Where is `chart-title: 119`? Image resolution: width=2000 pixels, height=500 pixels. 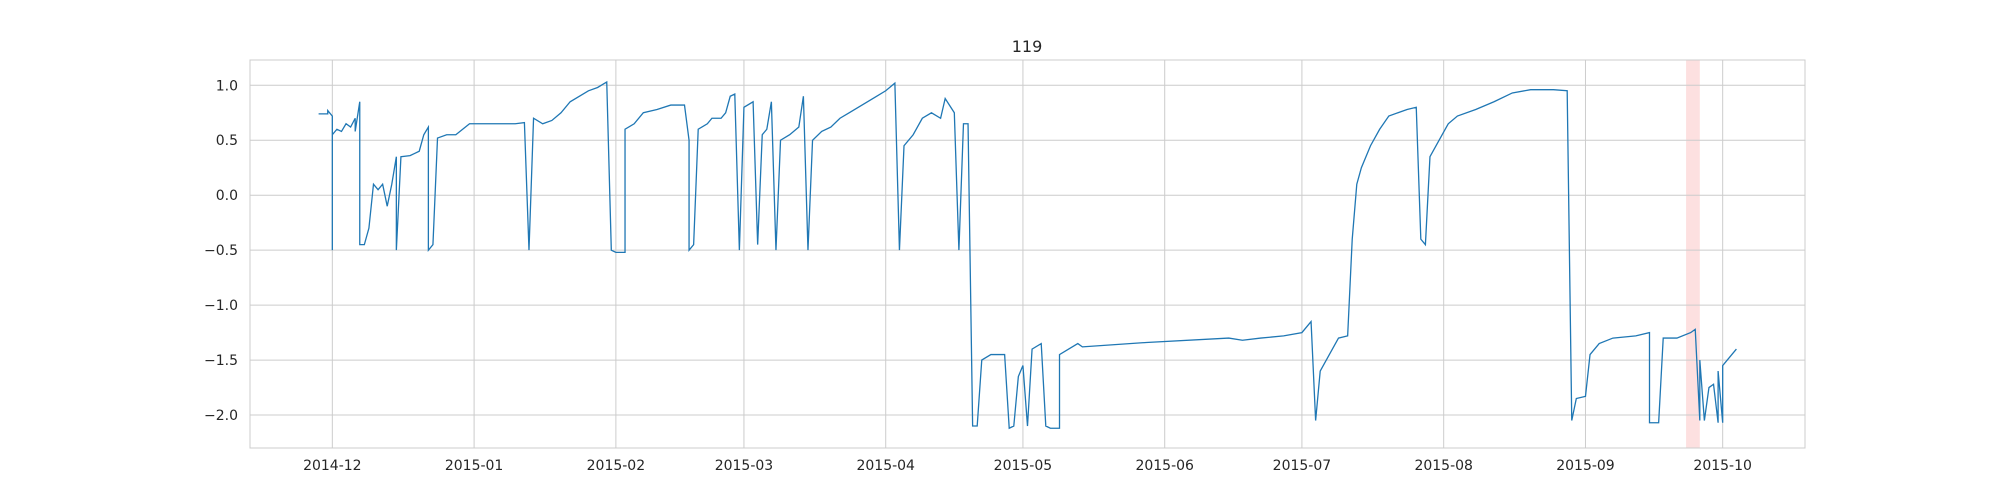 chart-title: 119 is located at coordinates (1027, 46).